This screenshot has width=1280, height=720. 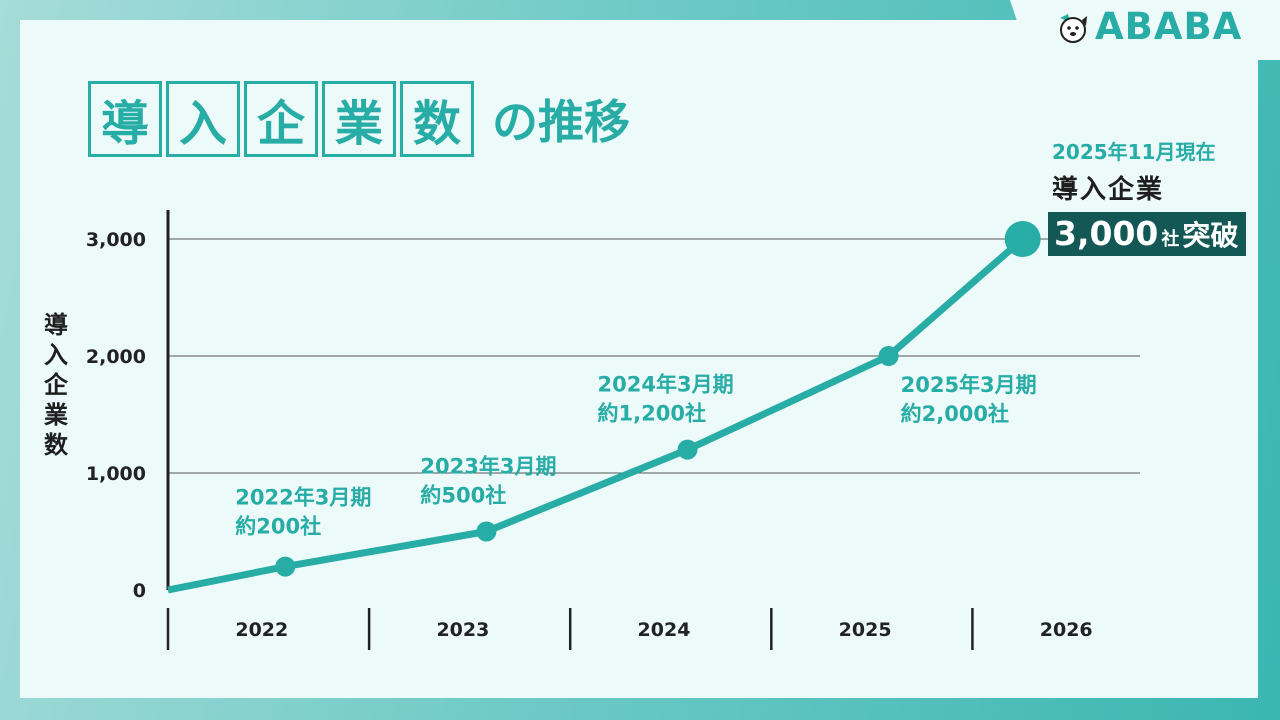 What do you see at coordinates (1066, 630) in the screenshot?
I see `x-tick-label: 2026` at bounding box center [1066, 630].